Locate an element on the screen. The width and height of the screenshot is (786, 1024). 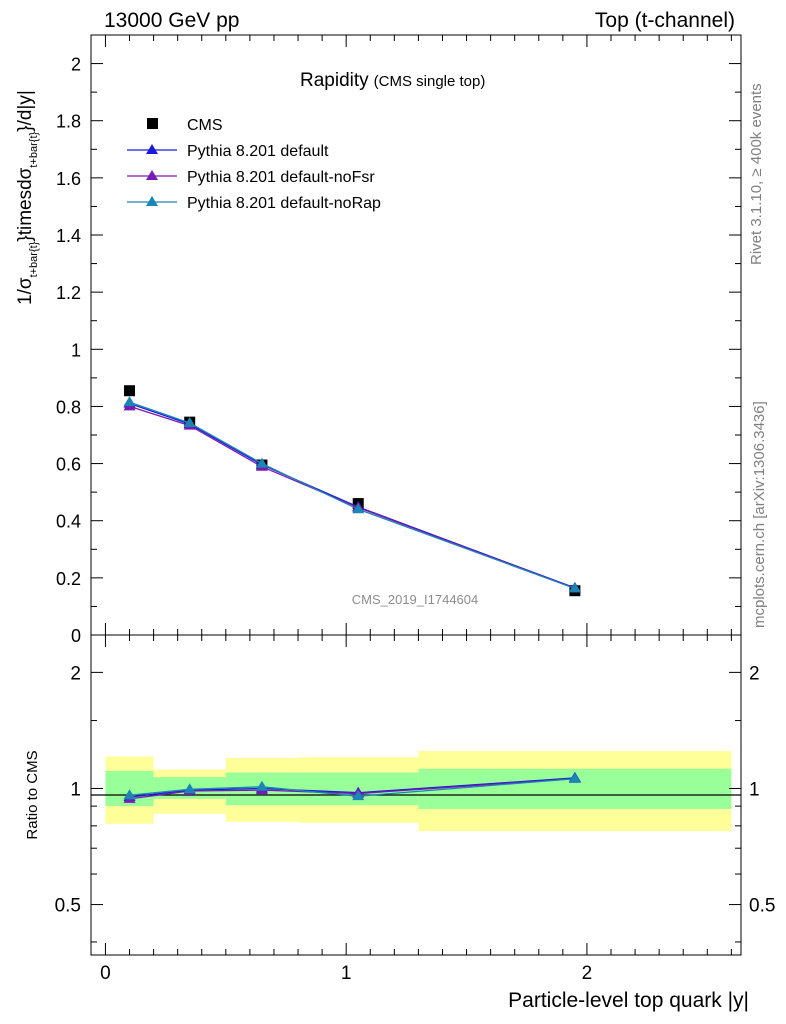
mcplots-label: mcplots.cern.ch [arXiv:1306.3436] is located at coordinates (759, 514).